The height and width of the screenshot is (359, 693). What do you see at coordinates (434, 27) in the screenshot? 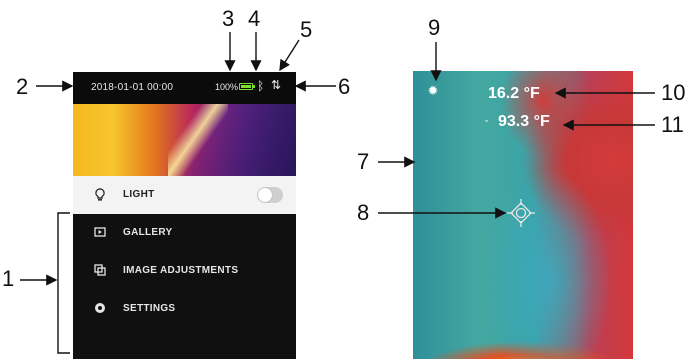
I see `callout-9: 9` at bounding box center [434, 27].